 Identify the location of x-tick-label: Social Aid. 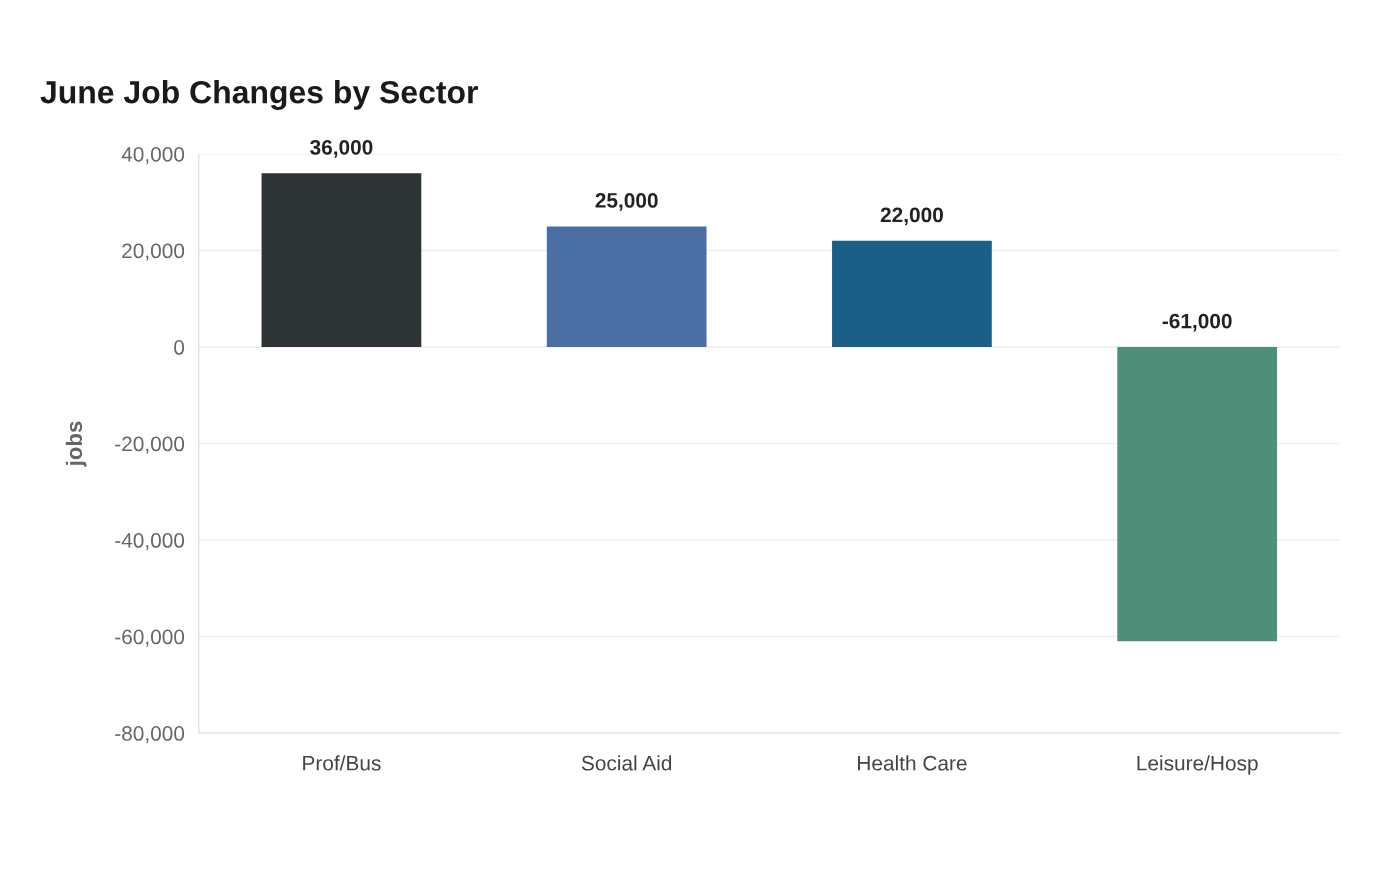
(626, 763).